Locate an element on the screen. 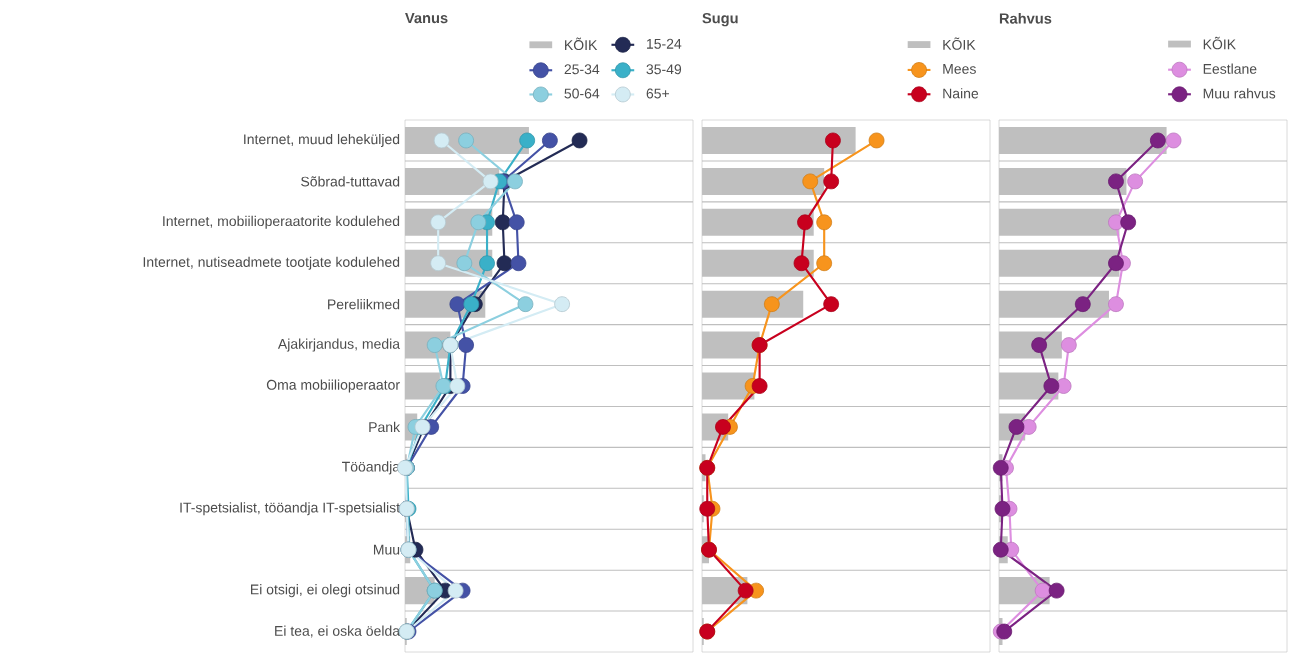 The height and width of the screenshot is (654, 1295). legend-label: Mees is located at coordinates (959, 69).